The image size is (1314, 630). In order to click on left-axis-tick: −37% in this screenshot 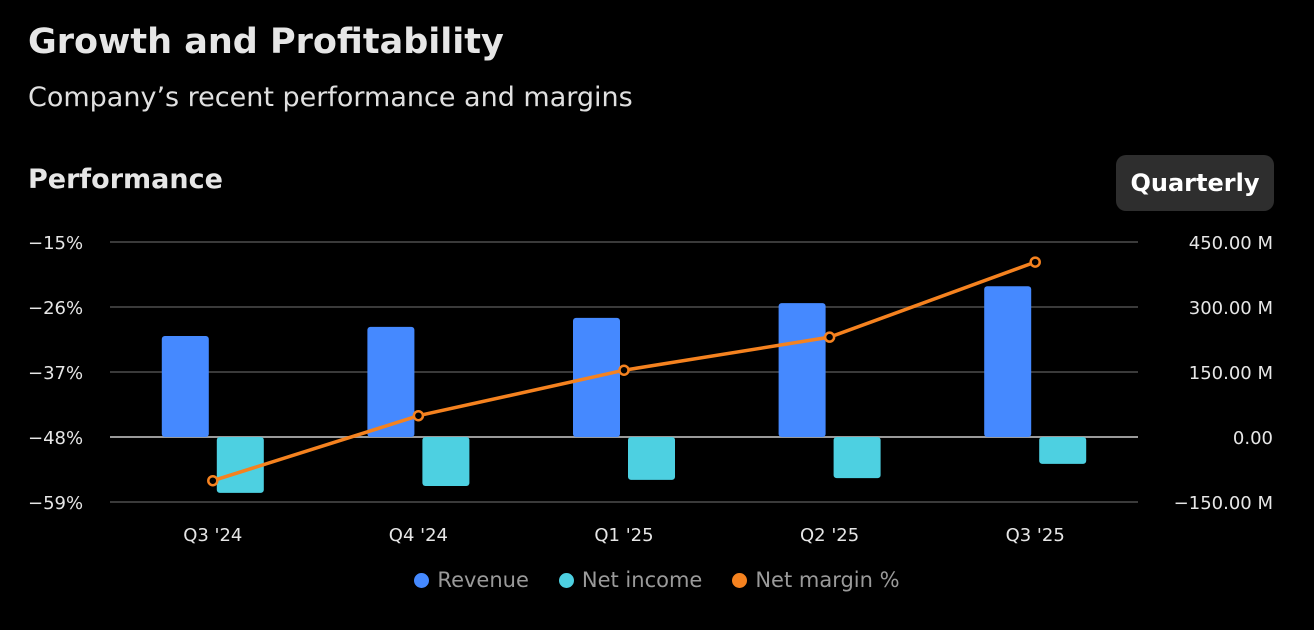, I will do `click(55, 373)`.